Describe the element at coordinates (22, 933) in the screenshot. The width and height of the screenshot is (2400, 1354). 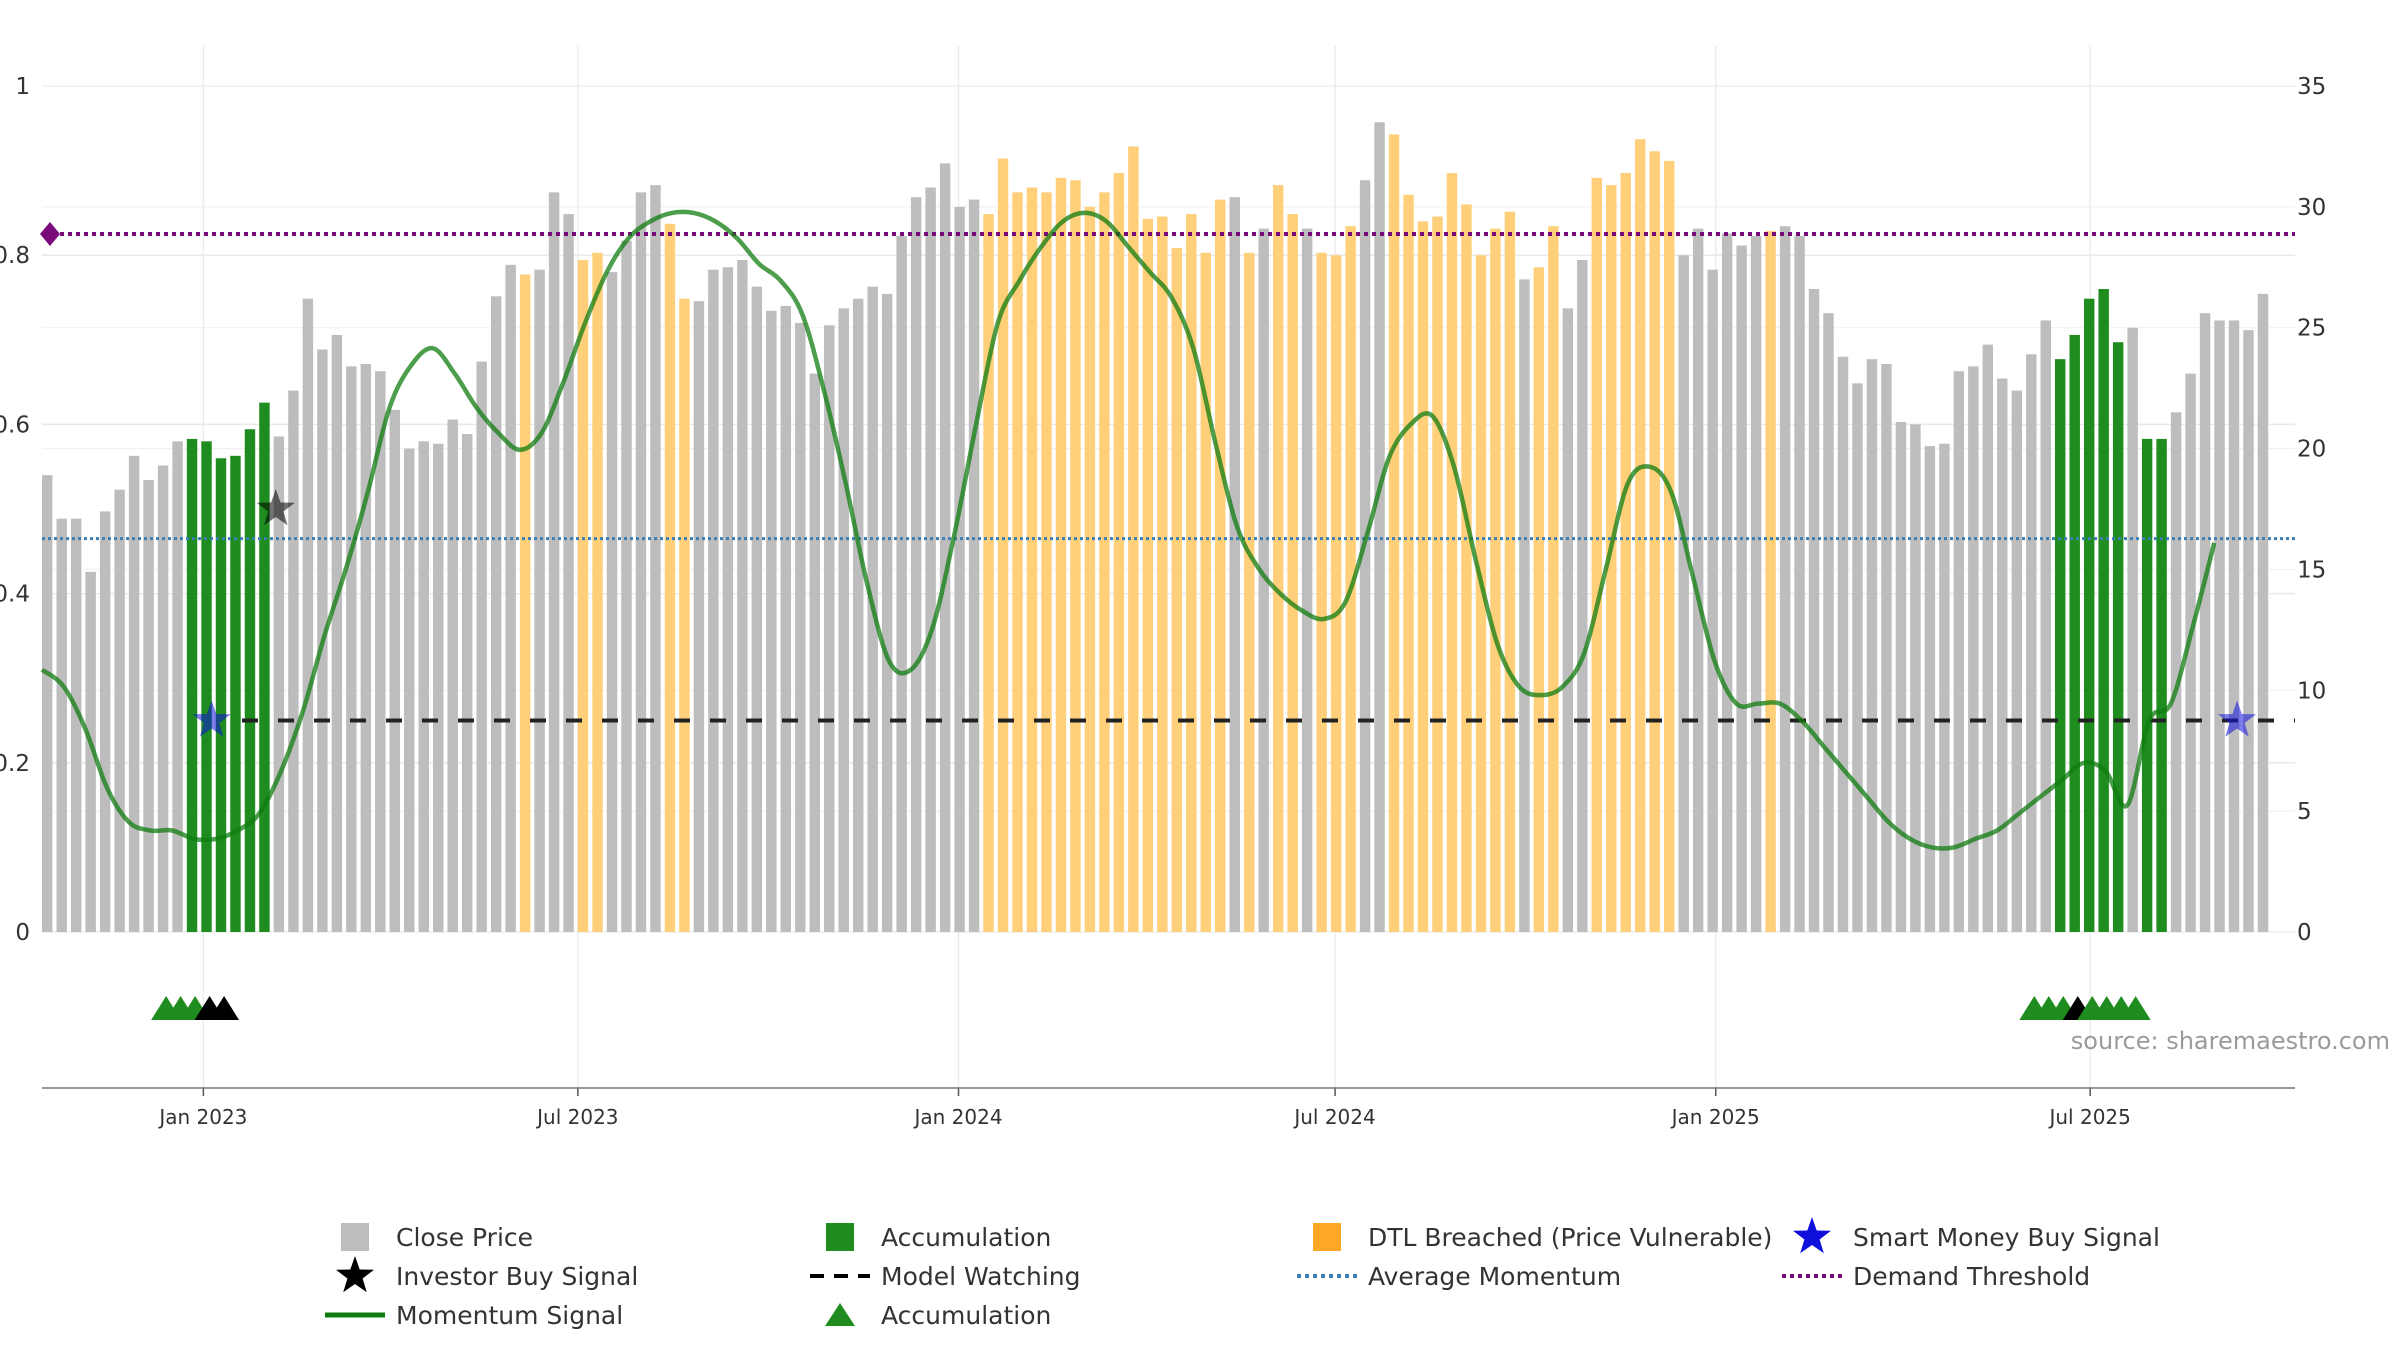
I see `y-left-tick-label: 0` at that location.